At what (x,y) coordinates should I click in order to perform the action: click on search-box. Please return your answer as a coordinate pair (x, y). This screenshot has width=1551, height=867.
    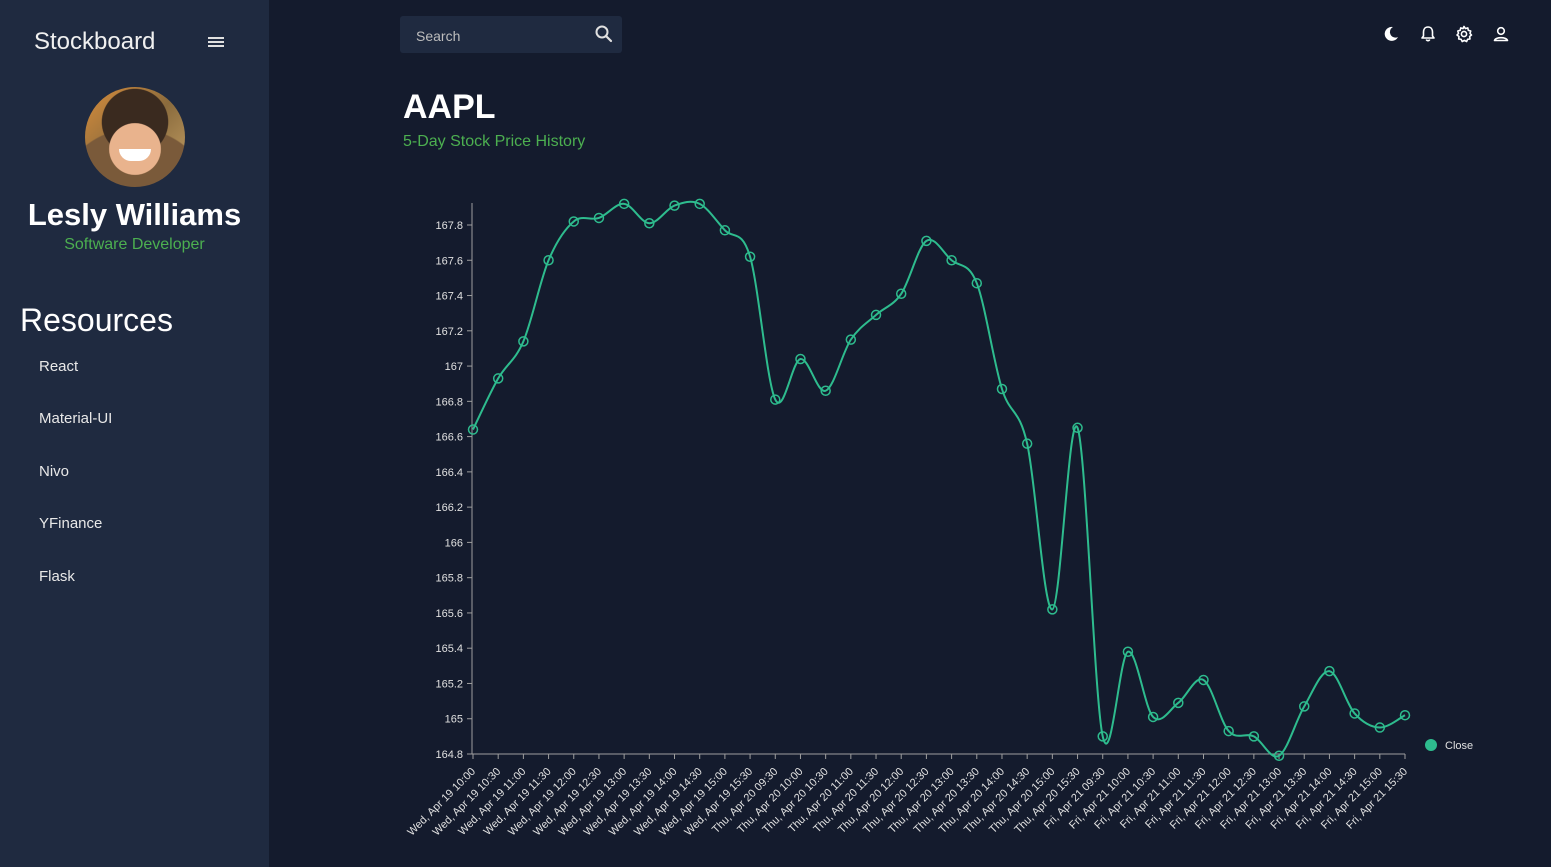
    Looking at the image, I should click on (511, 35).